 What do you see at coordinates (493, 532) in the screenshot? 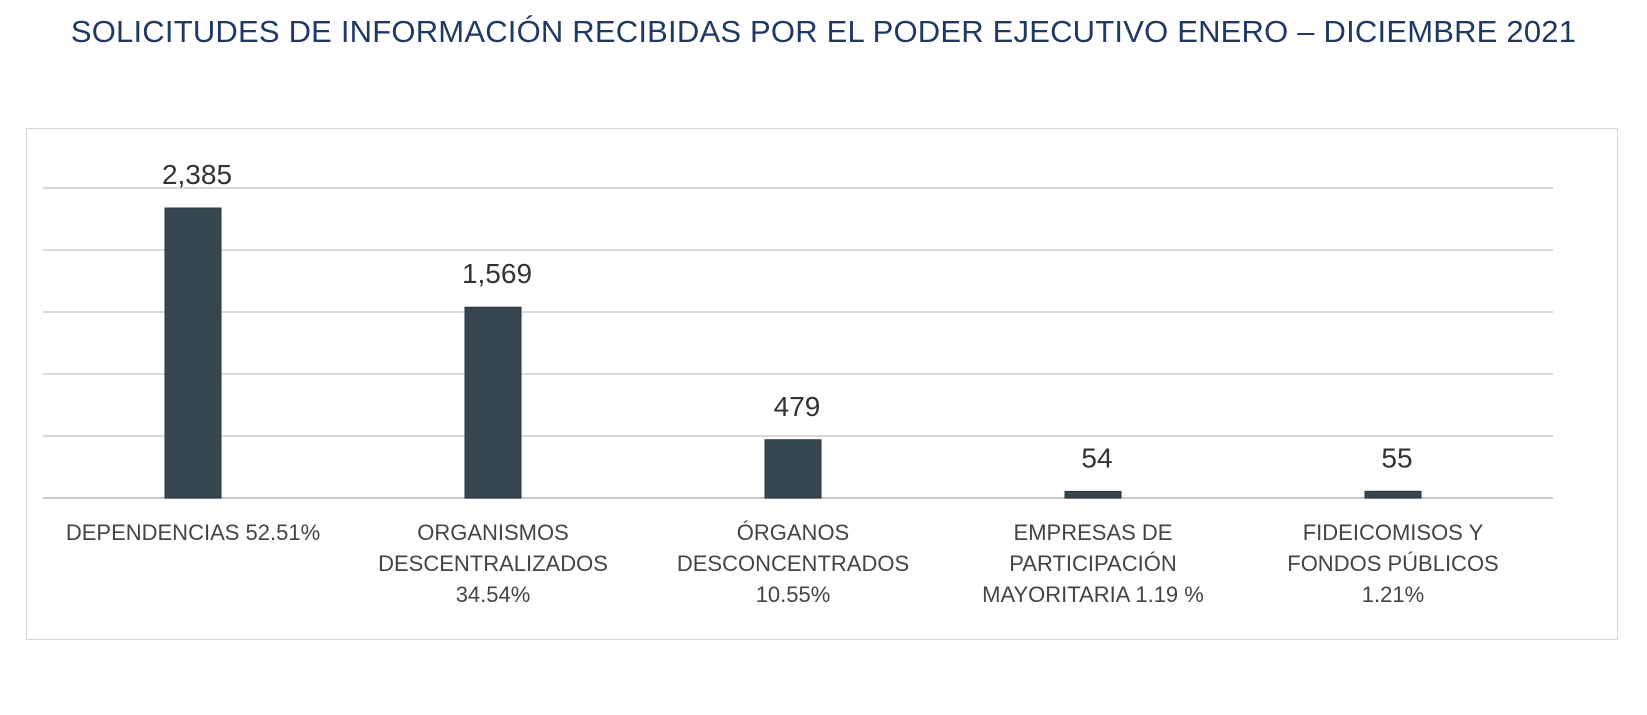
I see `x-tick-label-line: ORGANISMOS` at bounding box center [493, 532].